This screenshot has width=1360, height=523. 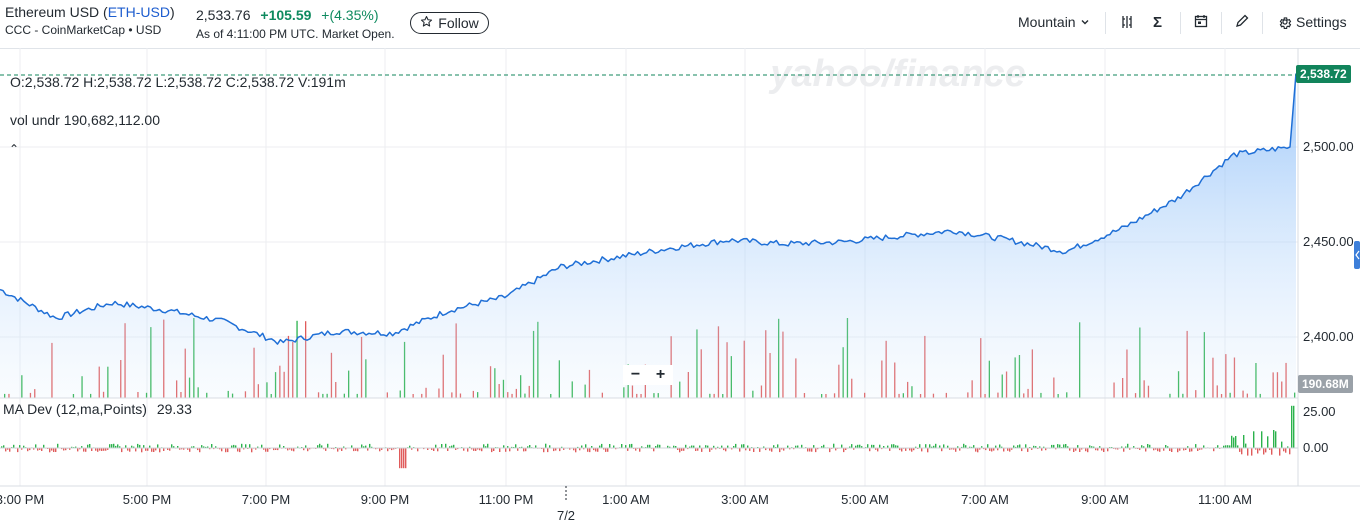 I want to click on pencil-draw-icon, so click(x=1242, y=21).